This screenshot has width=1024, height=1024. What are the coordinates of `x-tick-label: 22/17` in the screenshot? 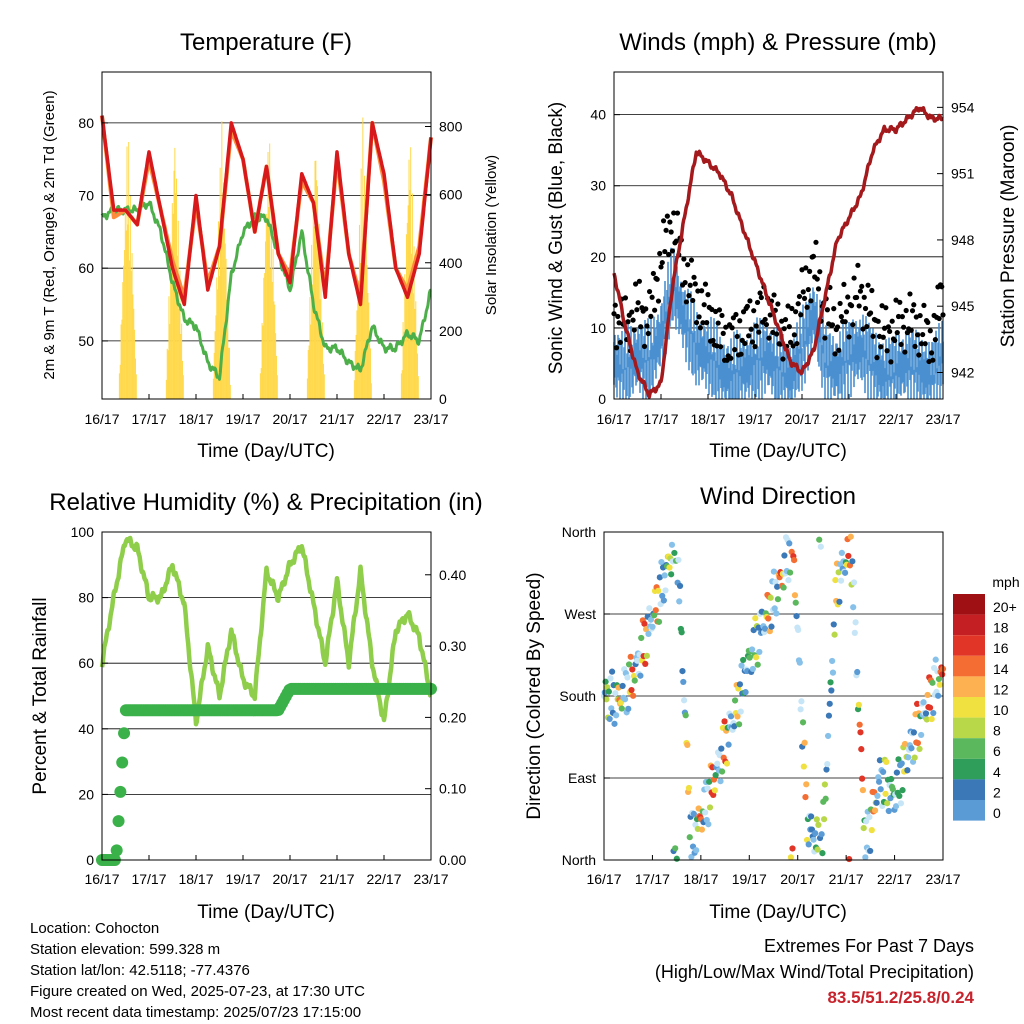 It's located at (895, 419).